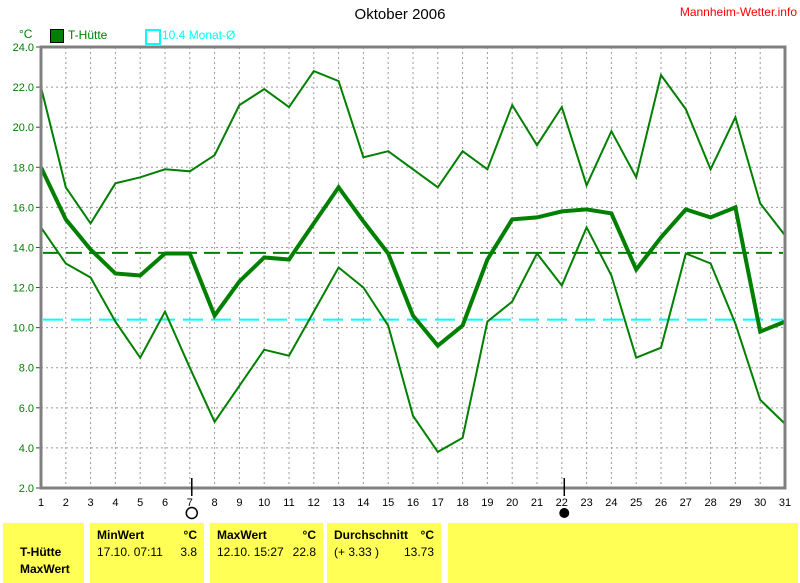 The image size is (800, 583). I want to click on svg-text: 6, so click(165, 503).